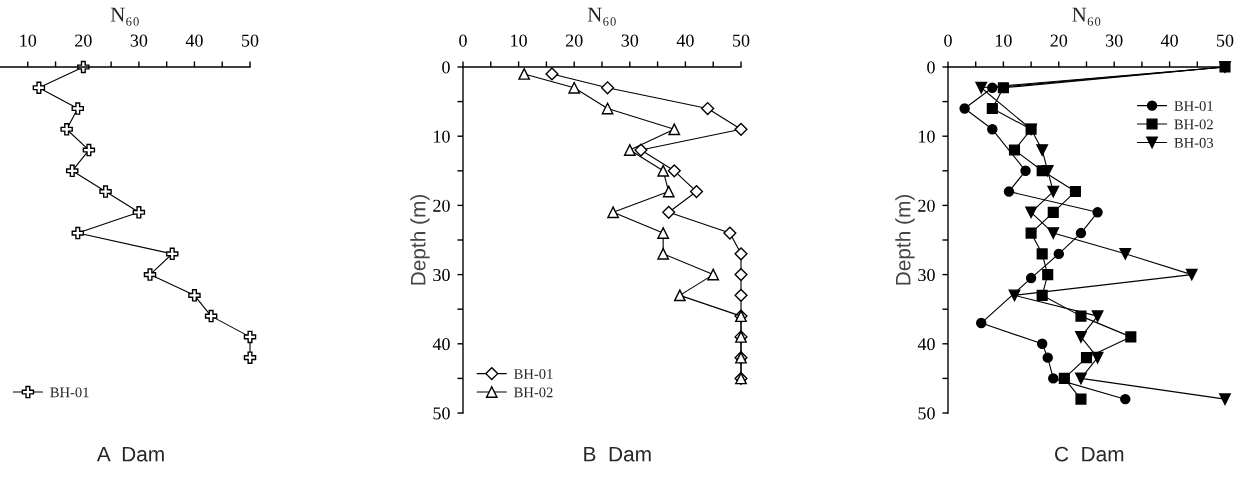 The height and width of the screenshot is (478, 1237). Describe the element at coordinates (1194, 142) in the screenshot. I see `legend-label: BH-03` at that location.